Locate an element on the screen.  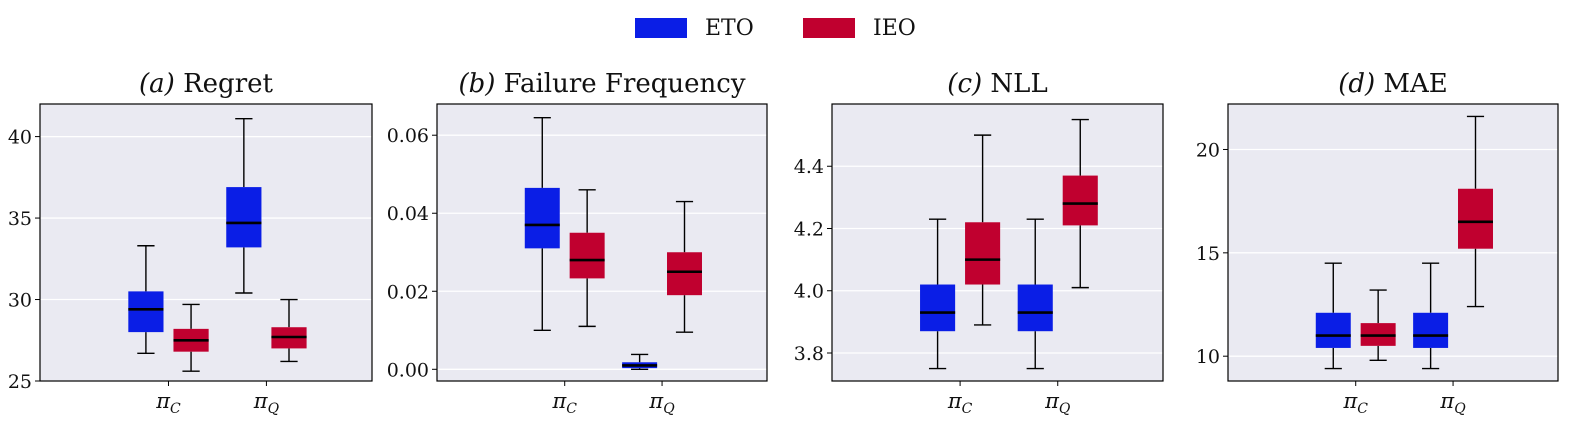
legend-label-eto: ETO is located at coordinates (729, 28).